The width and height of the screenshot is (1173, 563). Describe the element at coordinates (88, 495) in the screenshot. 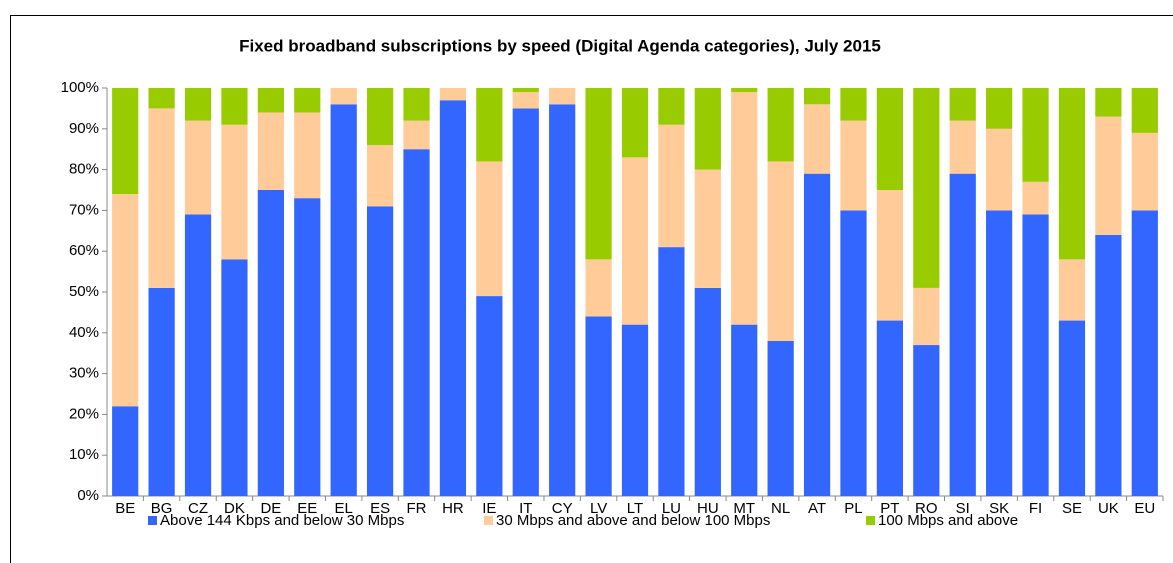

I see `y-tick-label: 0%` at that location.